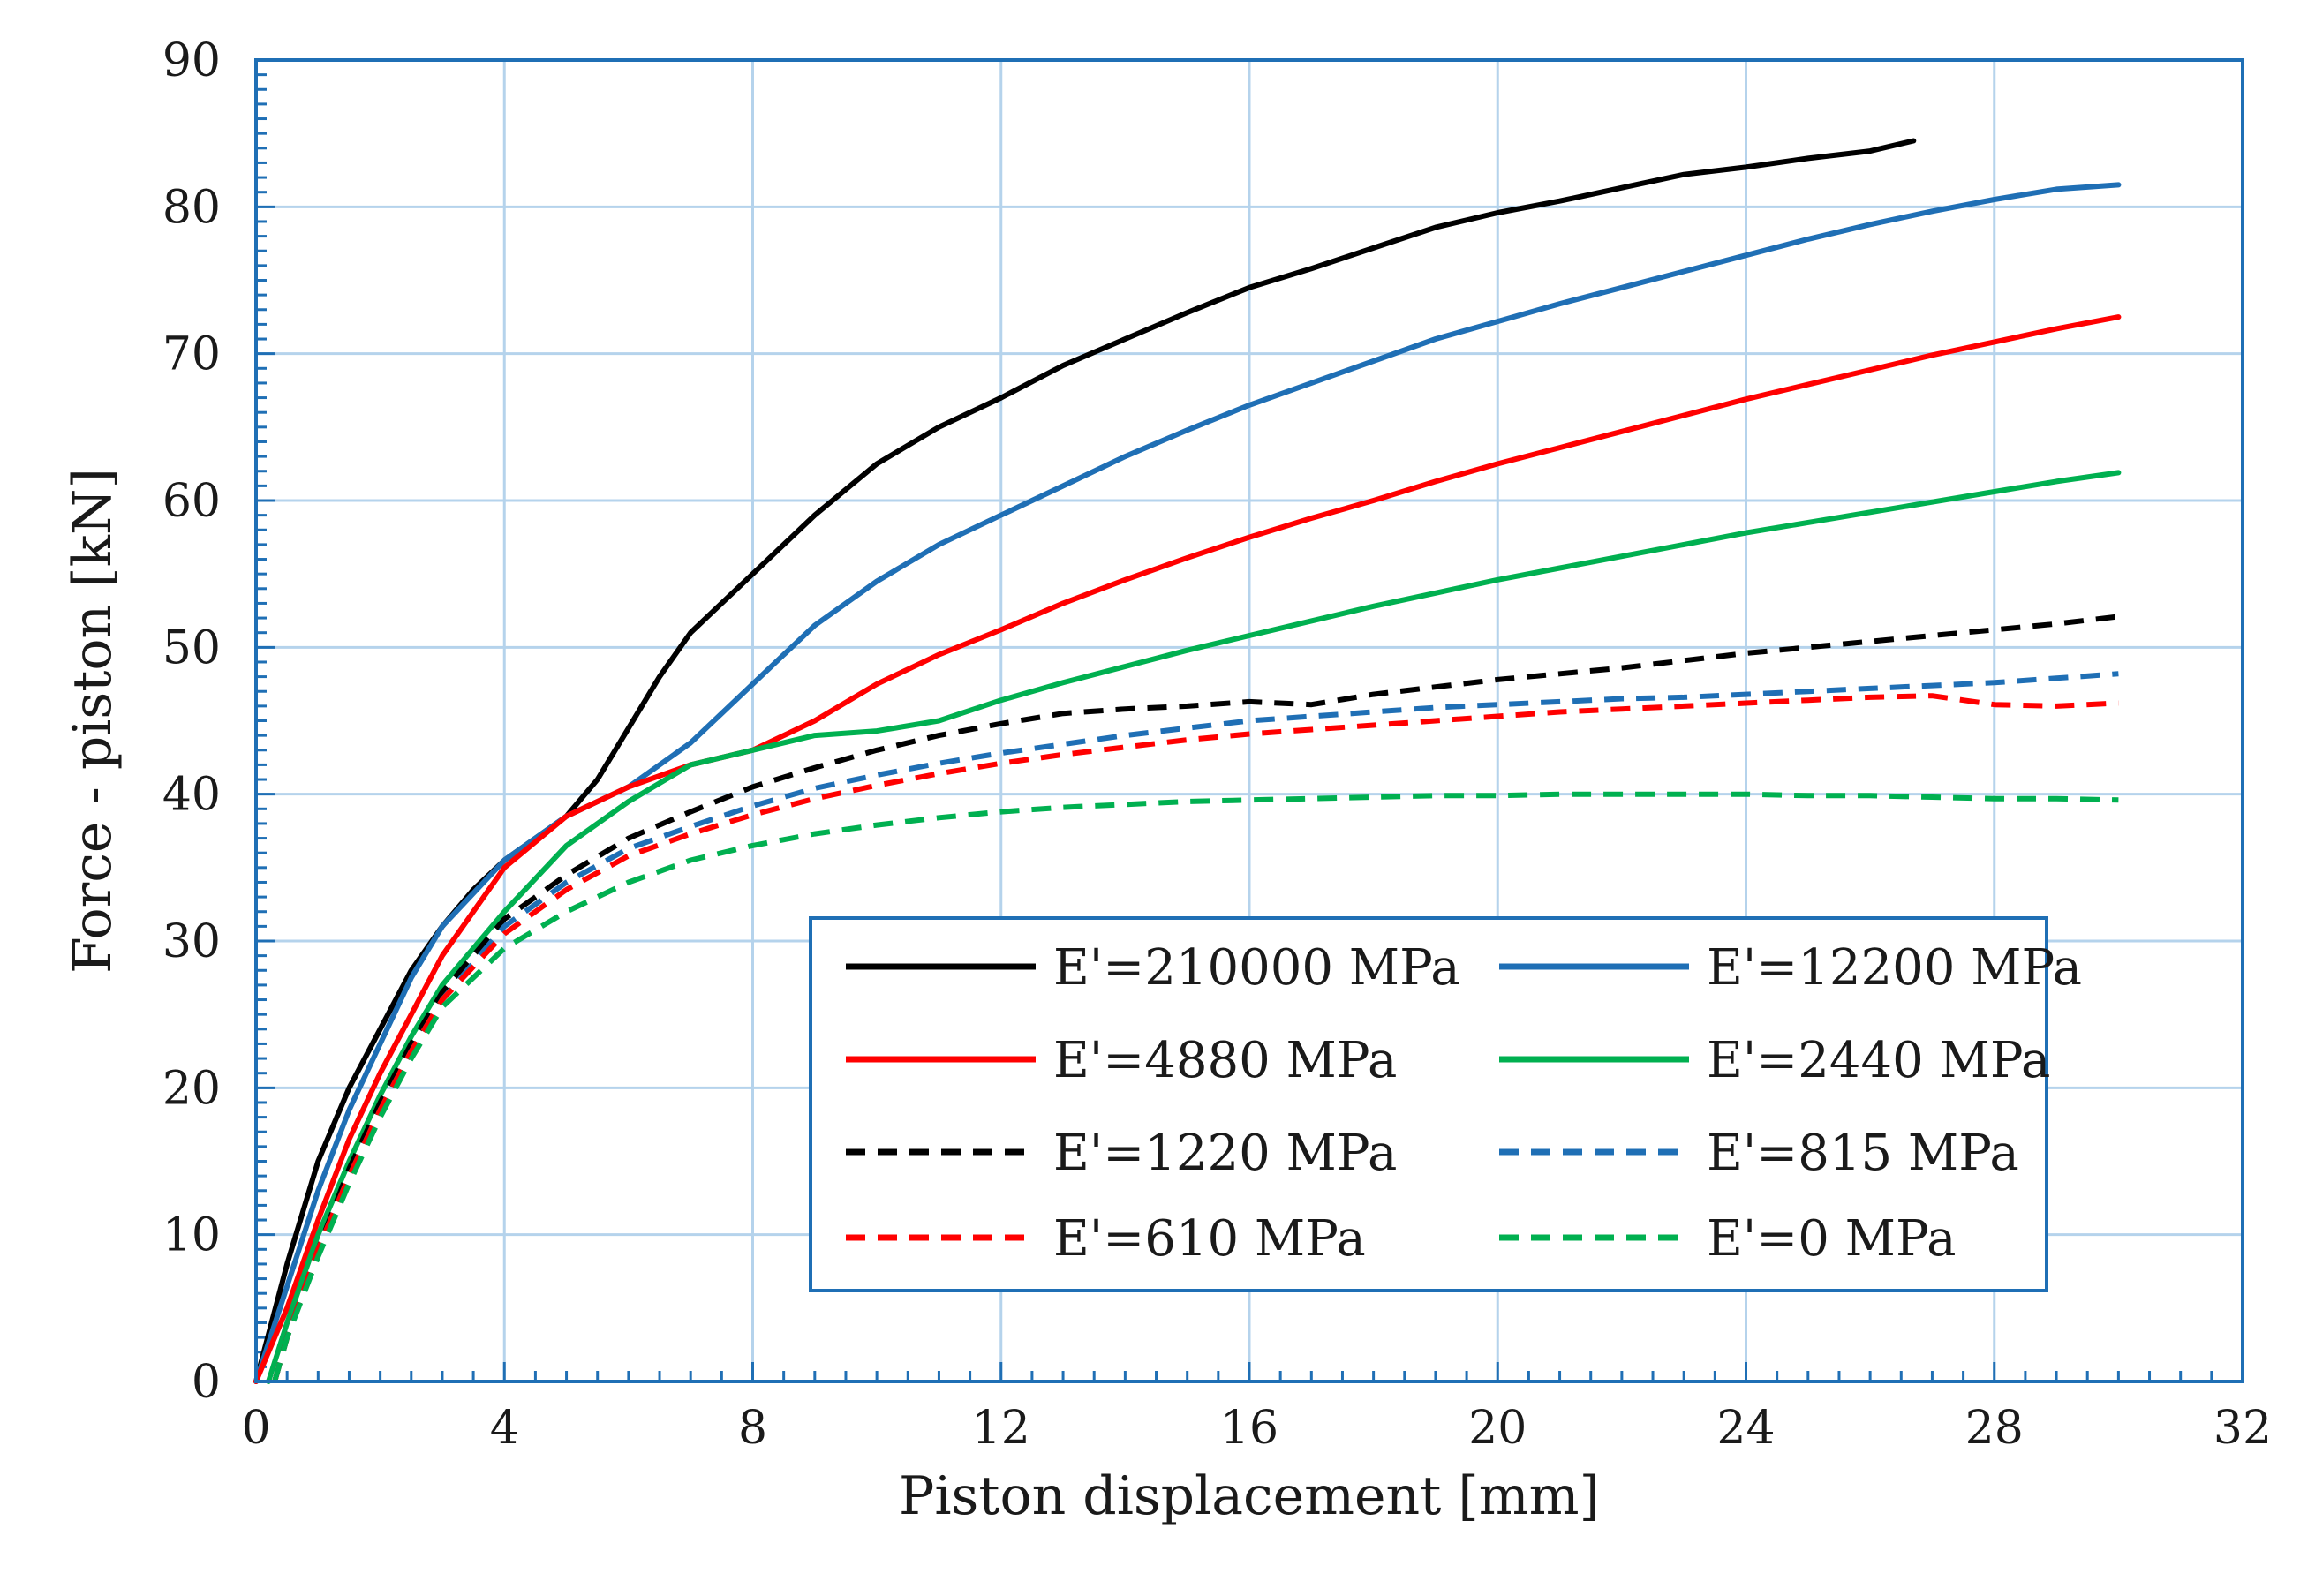 This screenshot has width=2300, height=1596. I want to click on x-axis-title: Piston displacement [mm], so click(1249, 1496).